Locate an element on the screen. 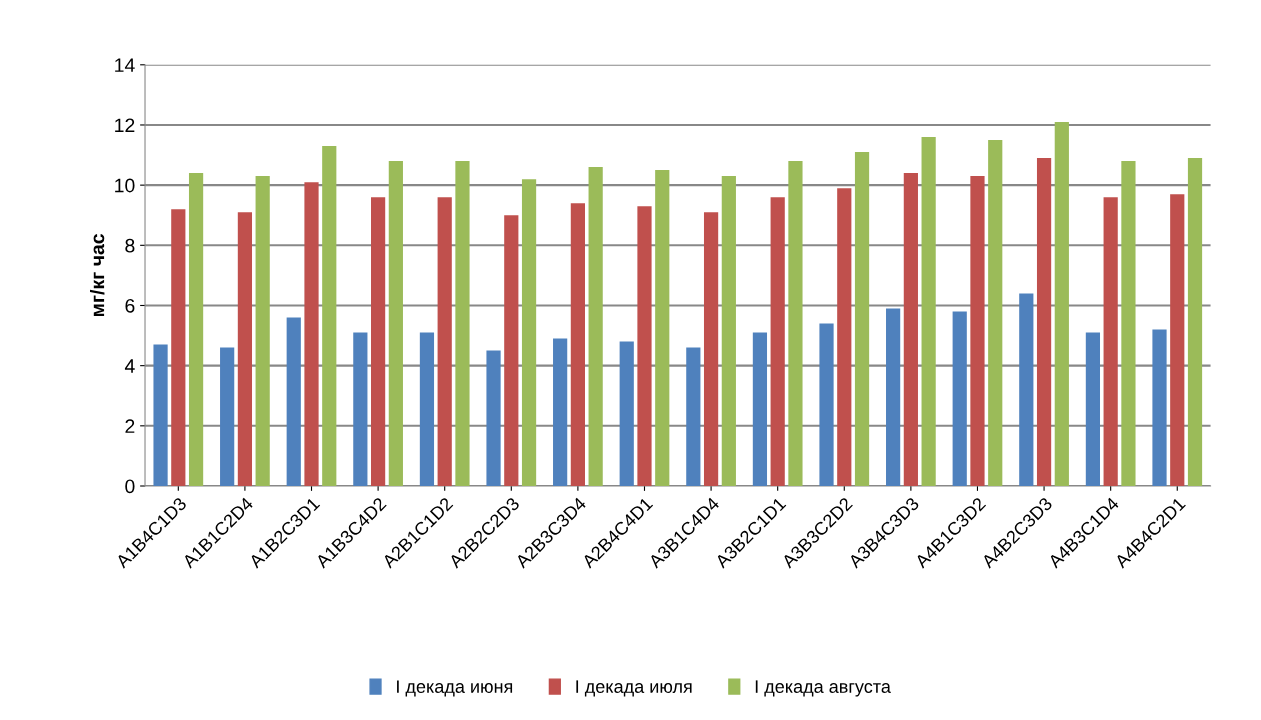  y-tick-label: 6 is located at coordinates (130, 305).